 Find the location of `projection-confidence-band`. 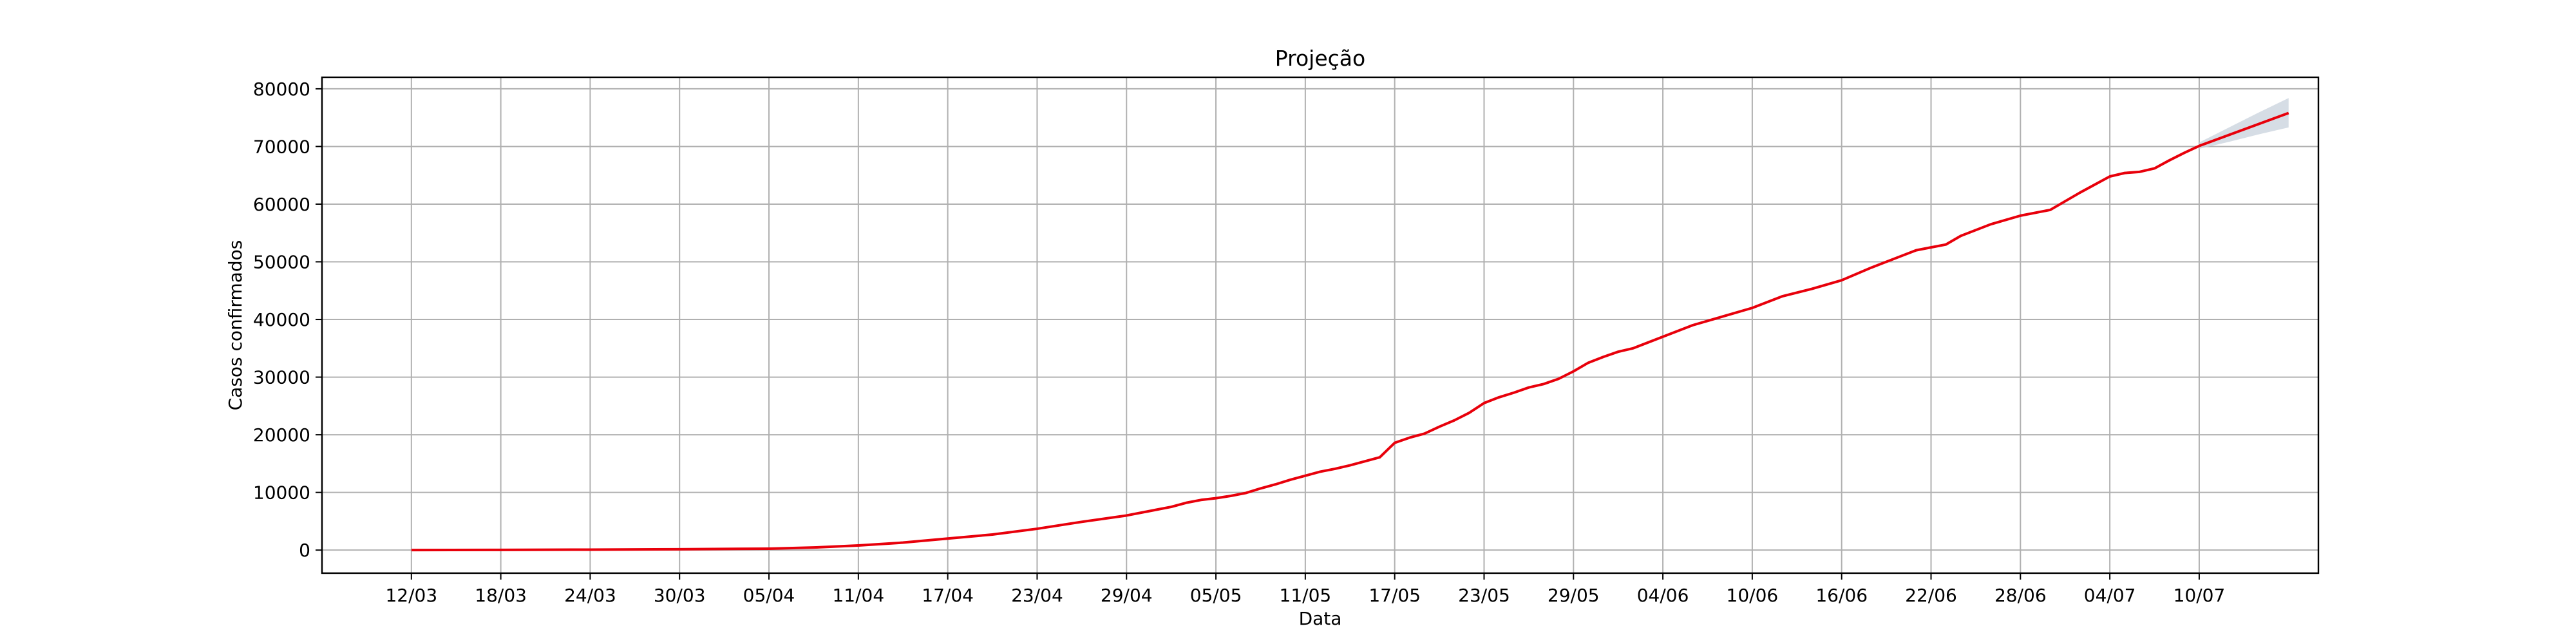

projection-confidence-band is located at coordinates (2244, 124).